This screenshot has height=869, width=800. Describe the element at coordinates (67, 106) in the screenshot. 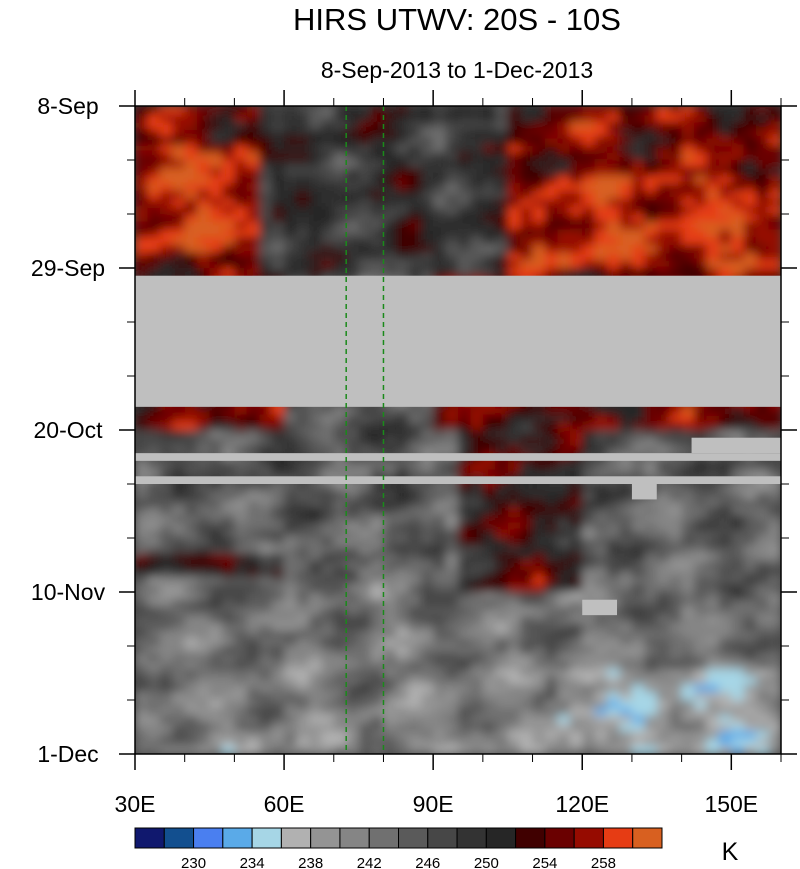

I see `y-tick-label-0: 8-Sep` at that location.